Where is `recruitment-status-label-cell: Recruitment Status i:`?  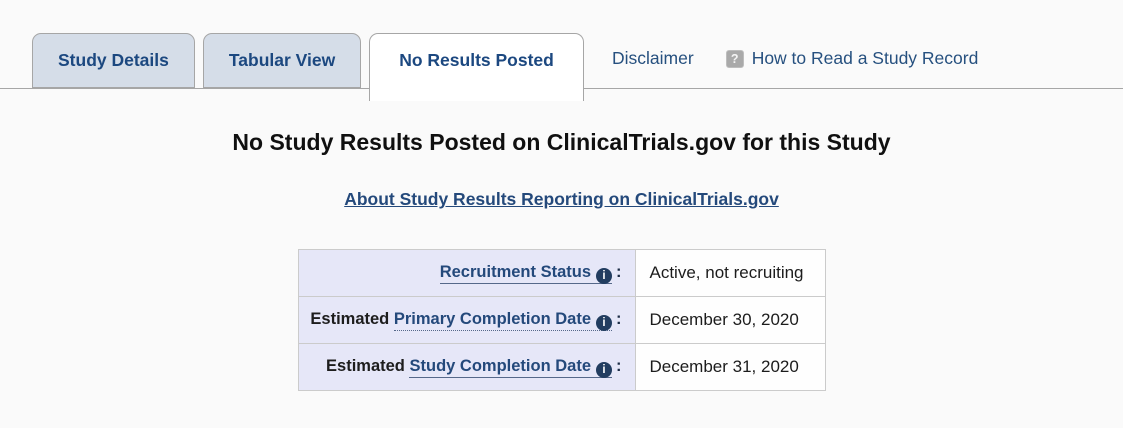 recruitment-status-label-cell: Recruitment Status i: is located at coordinates (466, 273).